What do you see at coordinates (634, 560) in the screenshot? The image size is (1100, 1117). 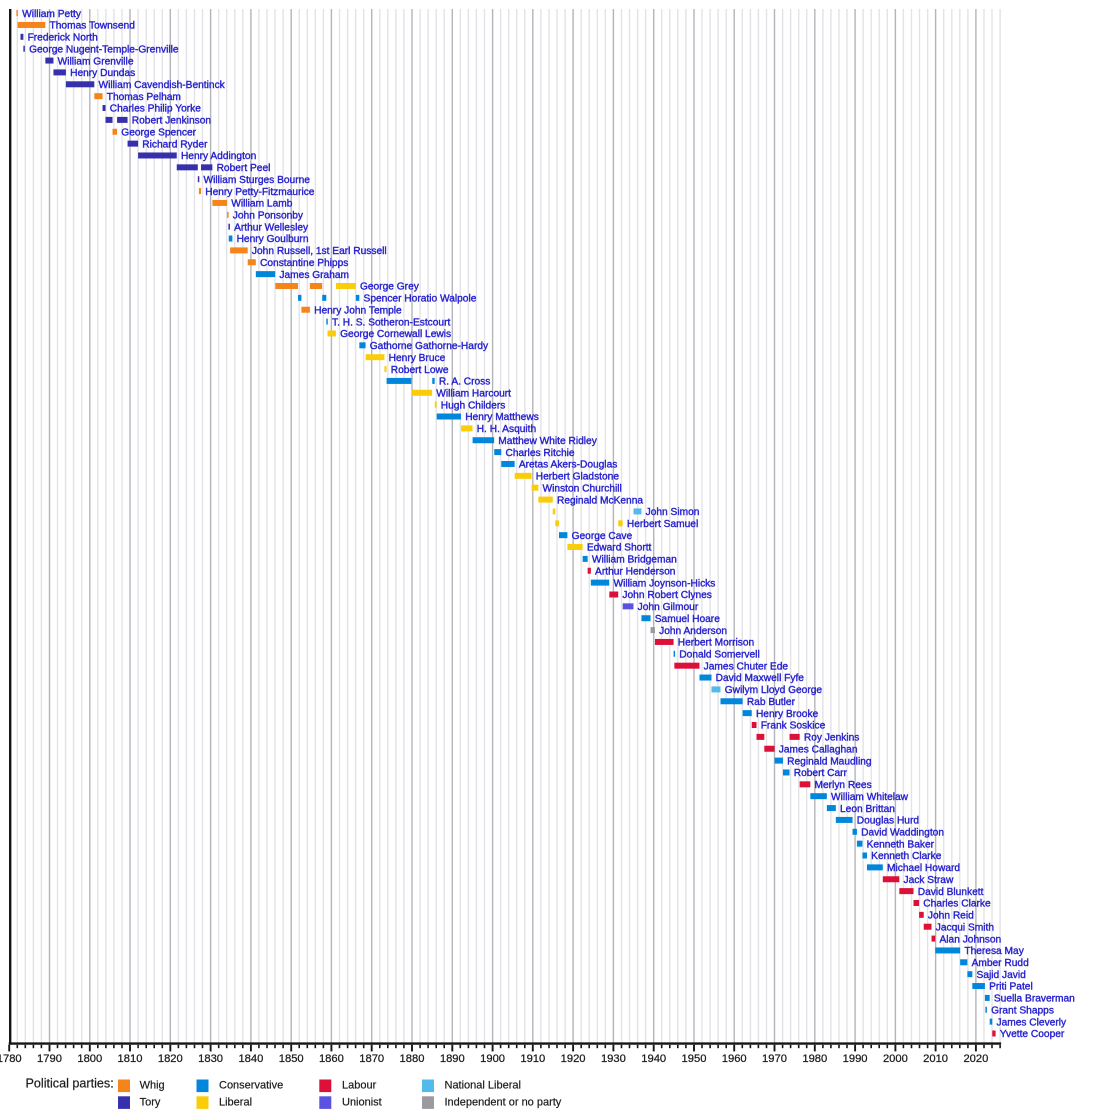 I see `svg-text: William Bridgeman` at bounding box center [634, 560].